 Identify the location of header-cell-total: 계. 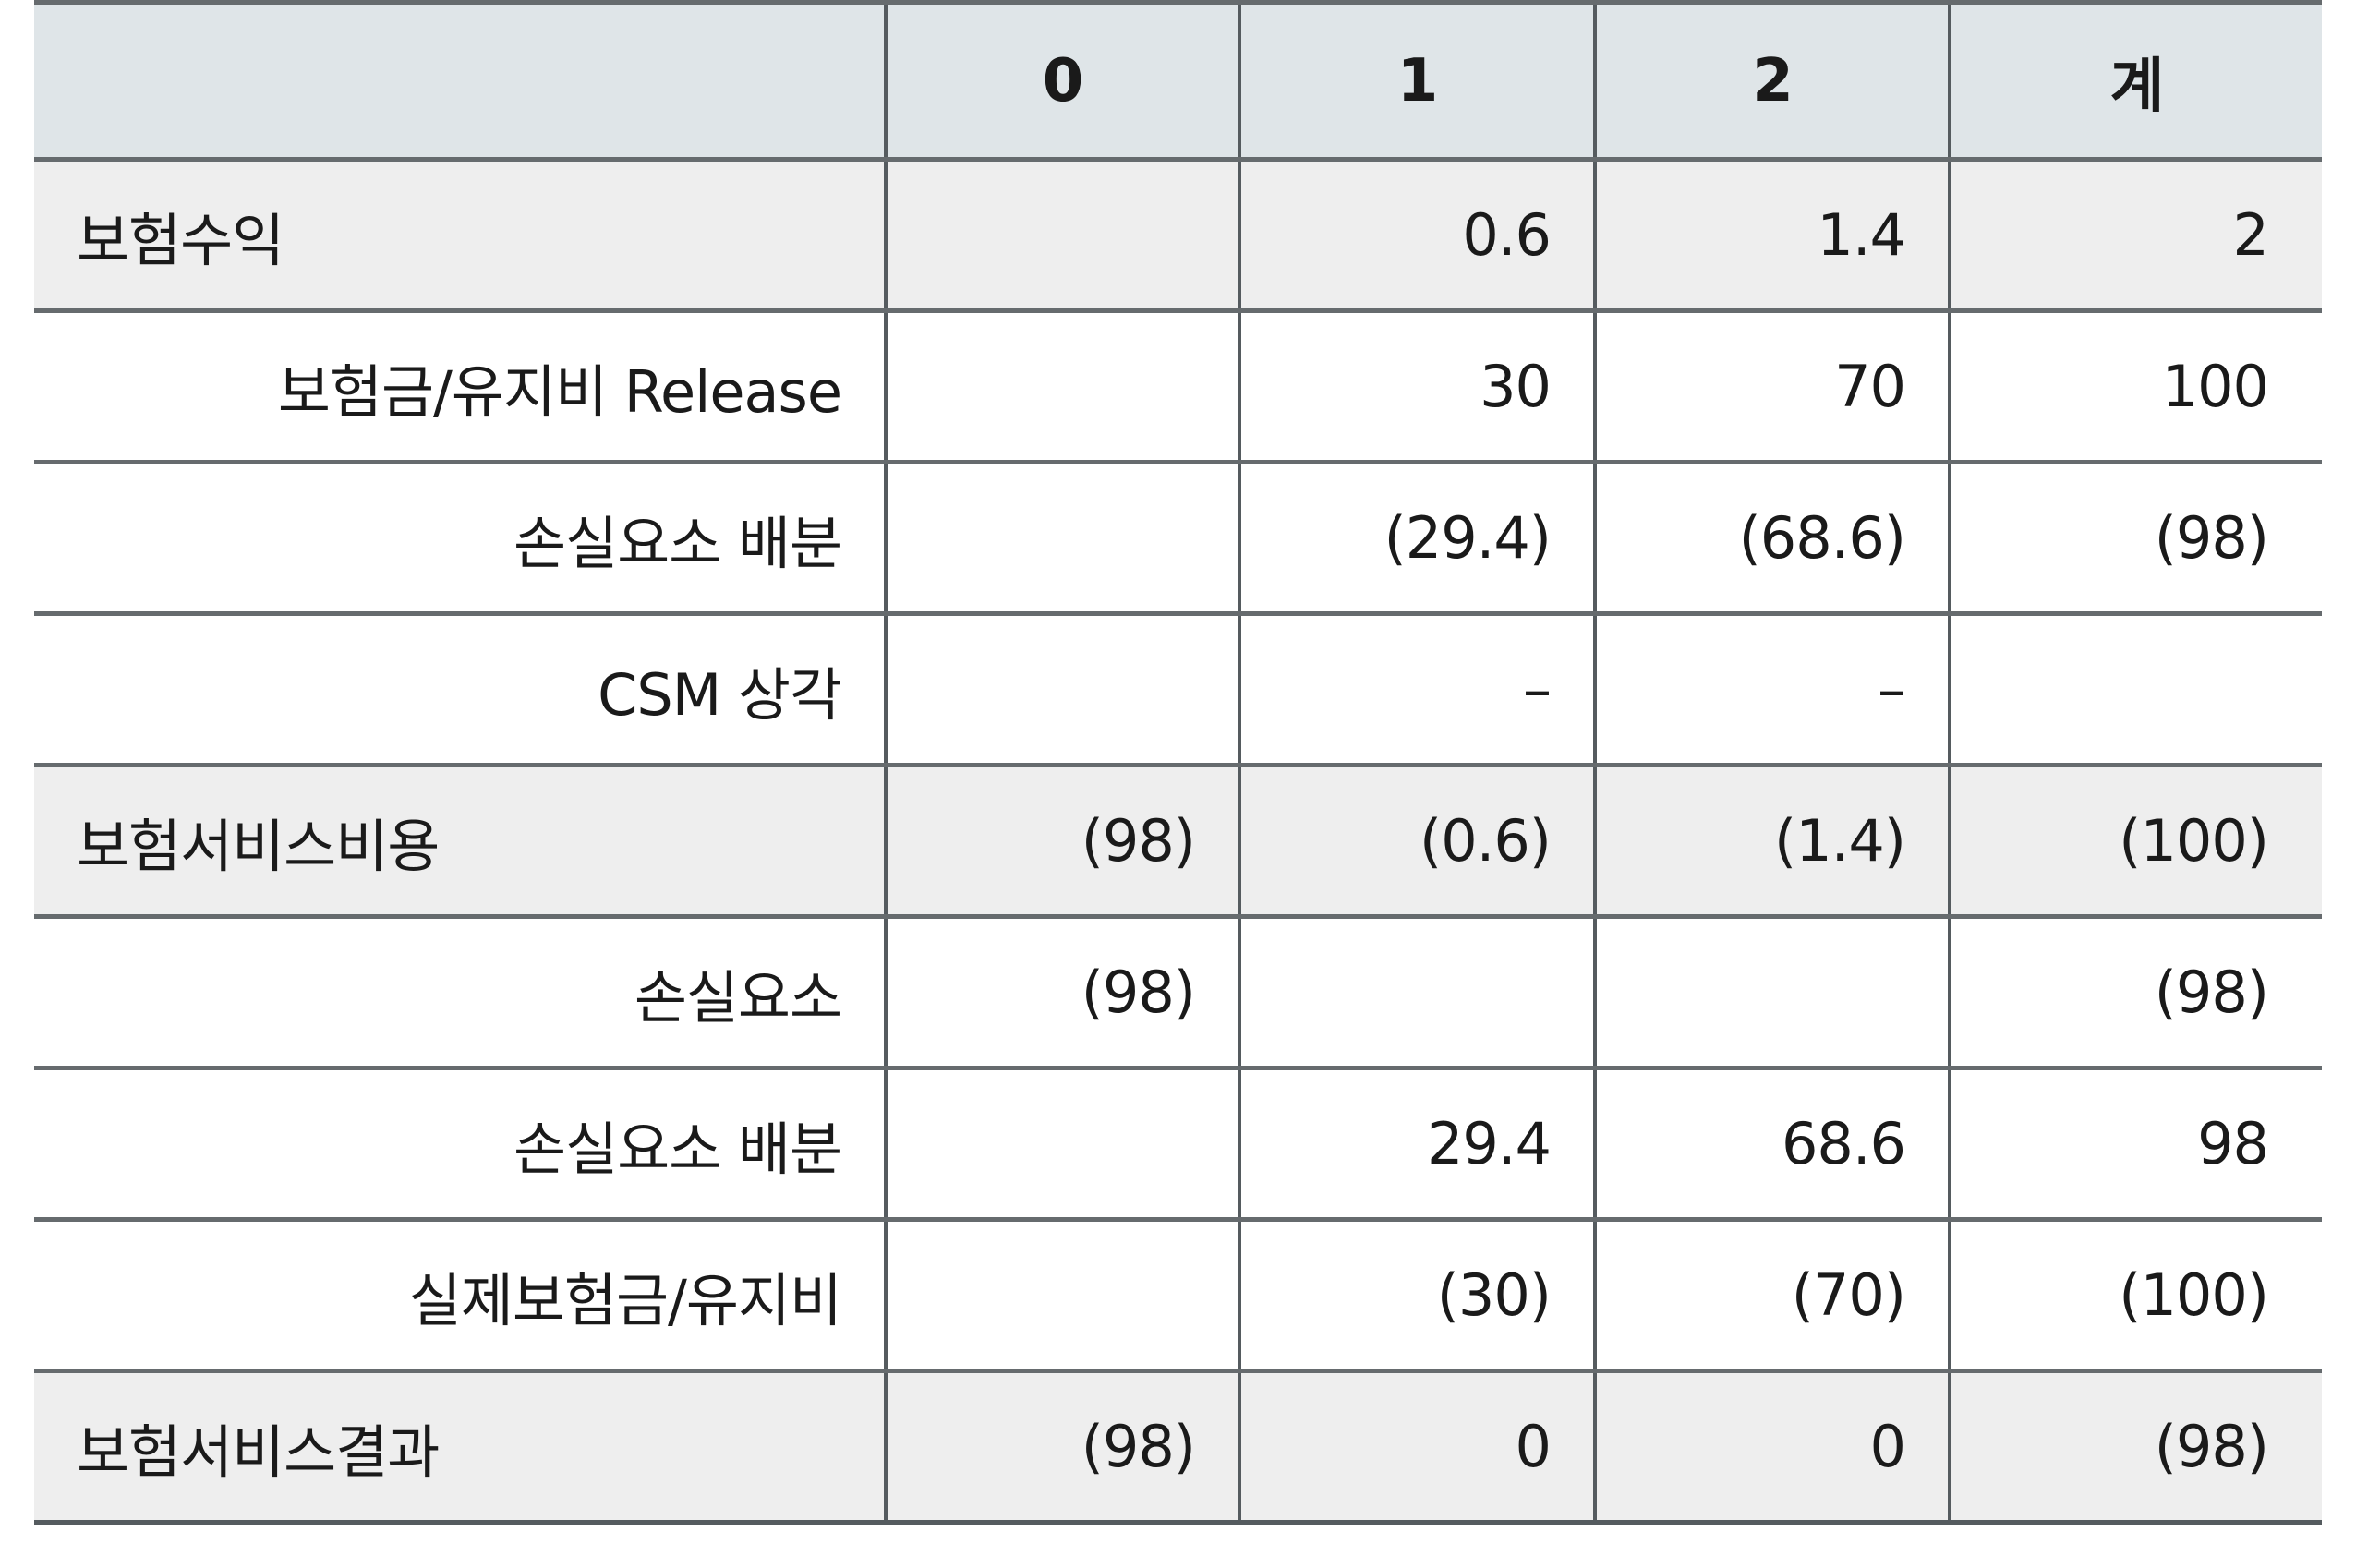
(2135, 81).